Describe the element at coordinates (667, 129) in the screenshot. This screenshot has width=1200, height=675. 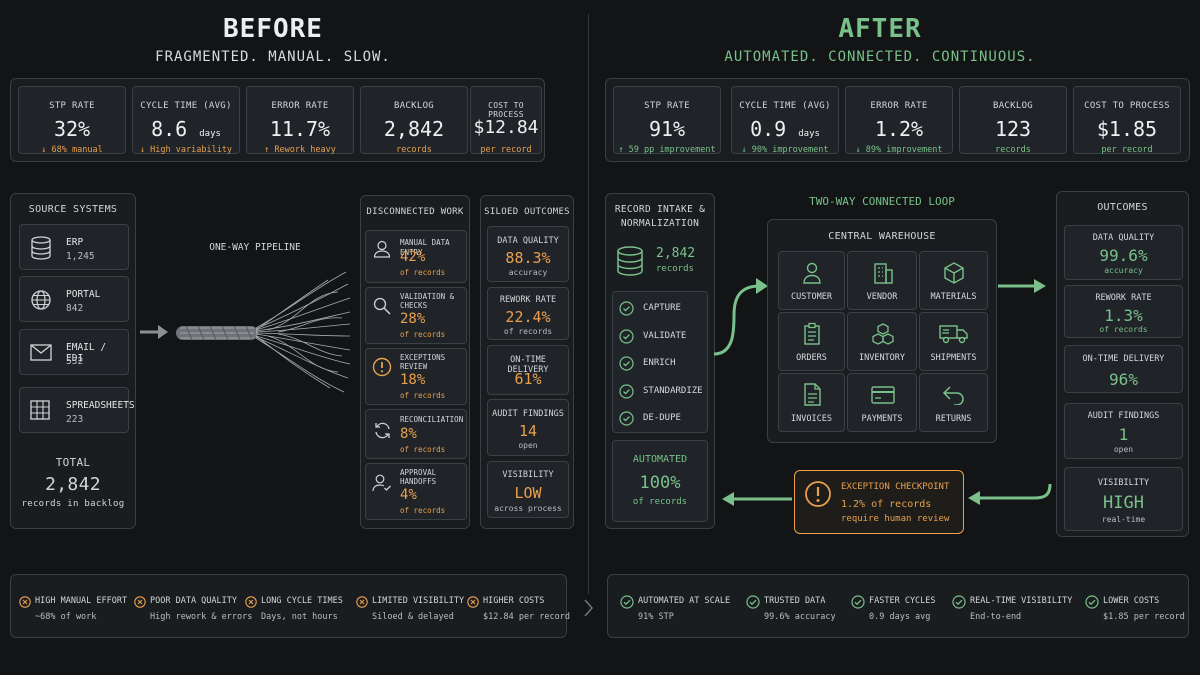
I see `kpi-value: 91%` at that location.